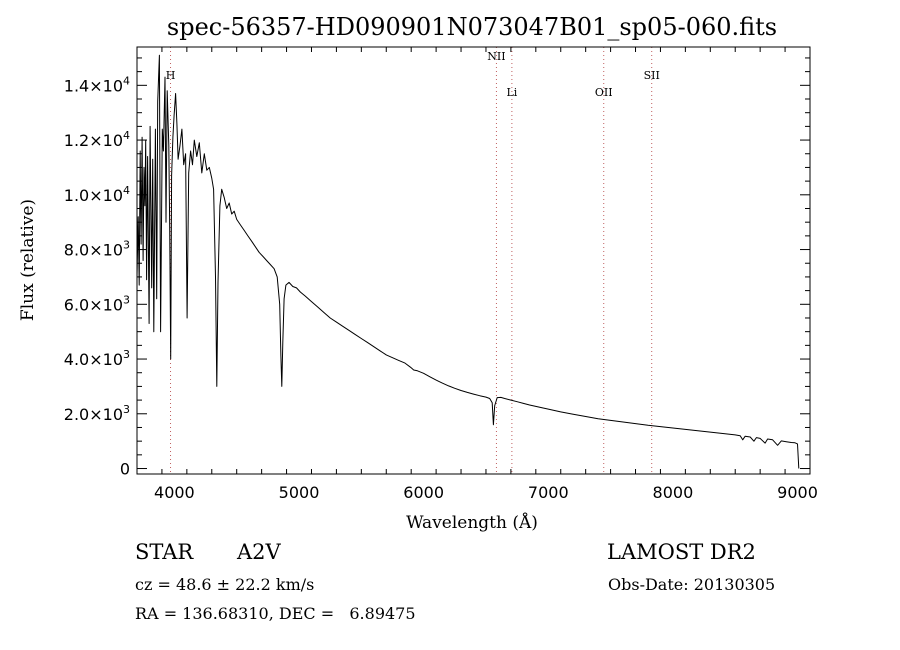 The width and height of the screenshot is (900, 650). I want to click on y-tick-label: 1.0×10⁴, so click(97, 194).